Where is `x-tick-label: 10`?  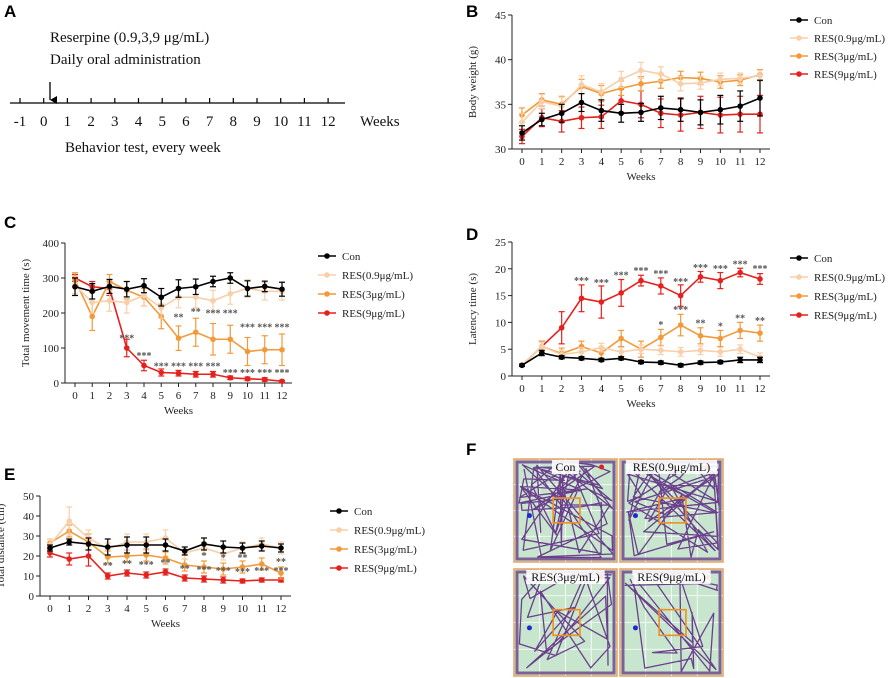 x-tick-label: 10 is located at coordinates (721, 162).